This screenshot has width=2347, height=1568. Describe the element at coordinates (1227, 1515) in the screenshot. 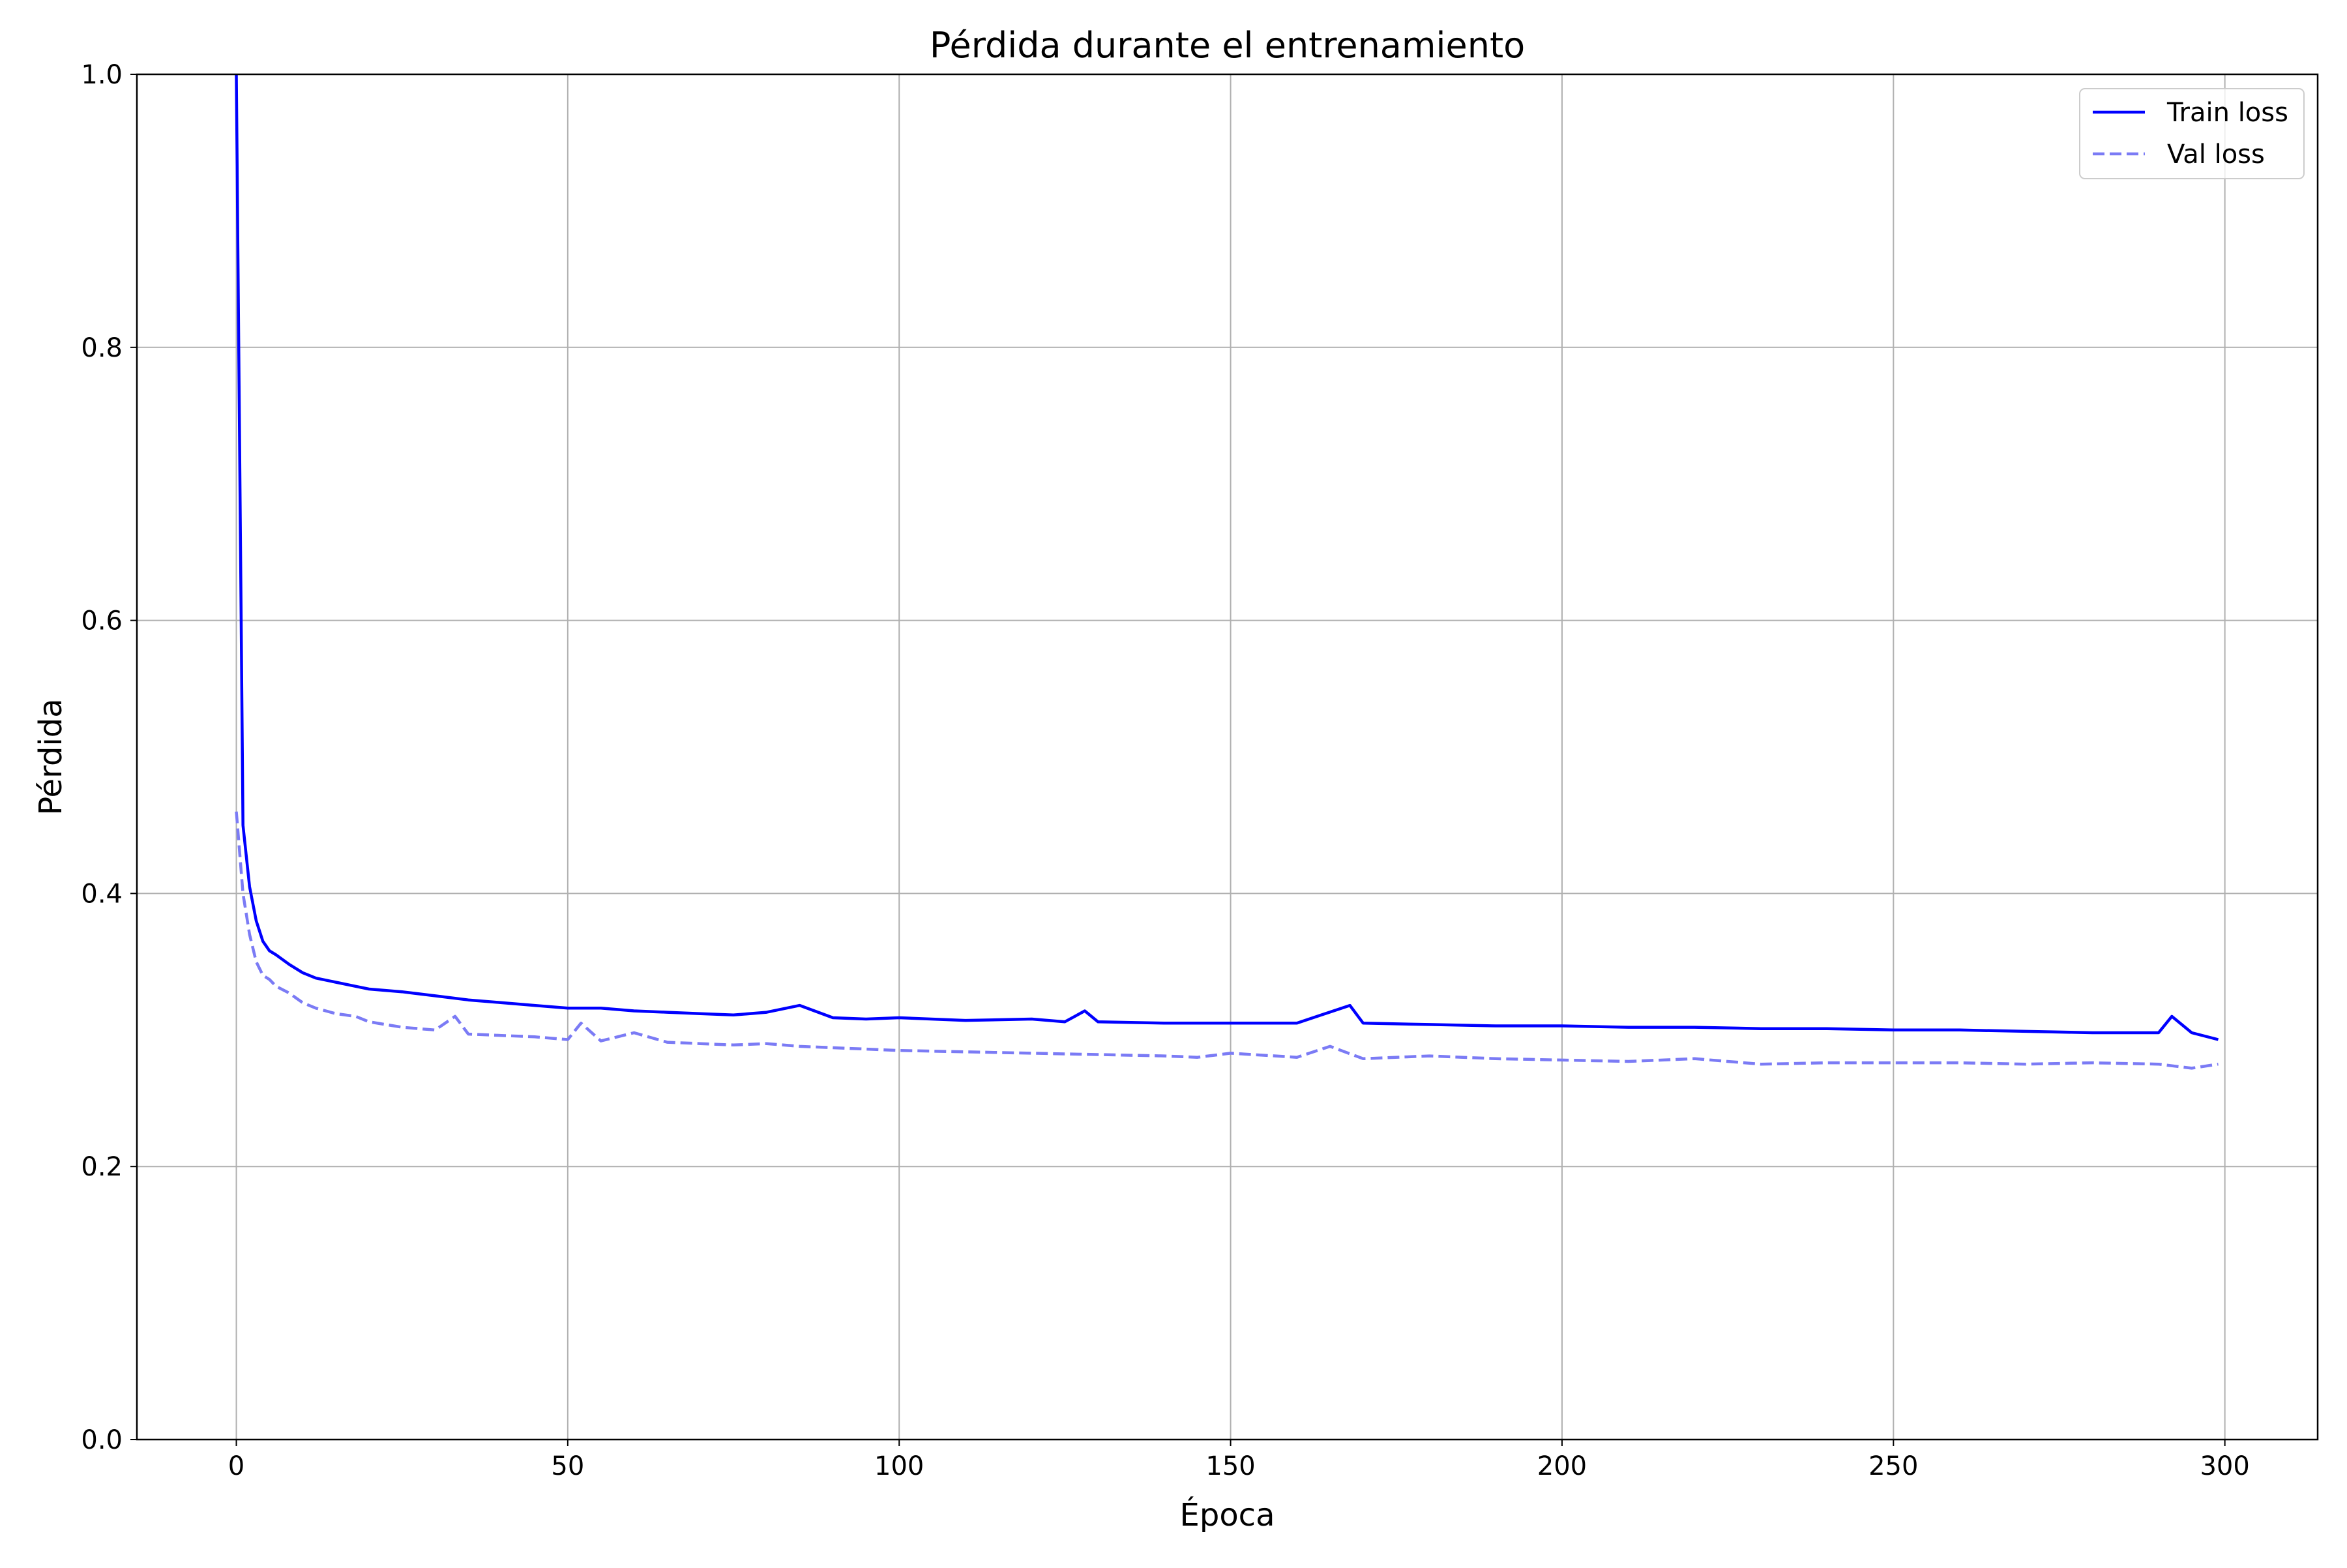

I see `x-axis-label: Época` at that location.